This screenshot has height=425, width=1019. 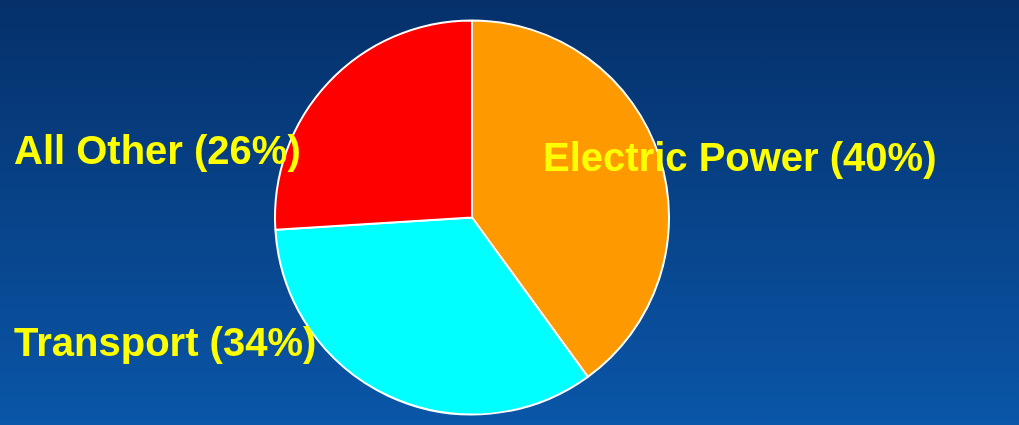 What do you see at coordinates (165, 342) in the screenshot?
I see `slice-label: Transport (34%)` at bounding box center [165, 342].